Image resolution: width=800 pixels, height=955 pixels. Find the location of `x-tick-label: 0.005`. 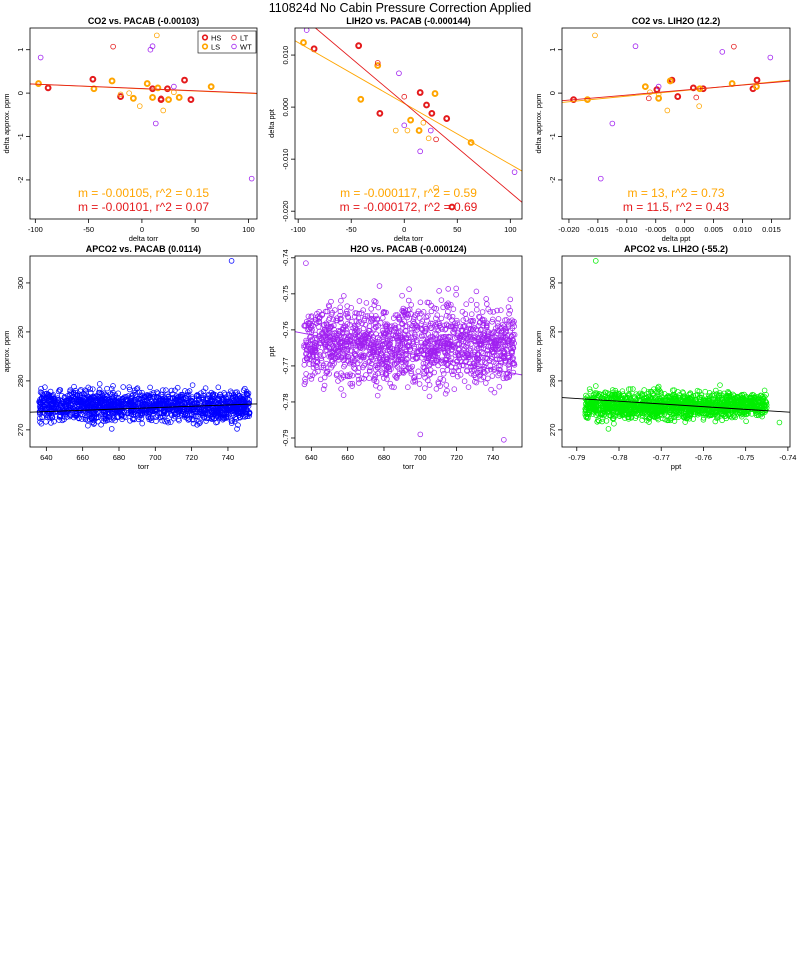

x-tick-label: 0.005 is located at coordinates (713, 229).